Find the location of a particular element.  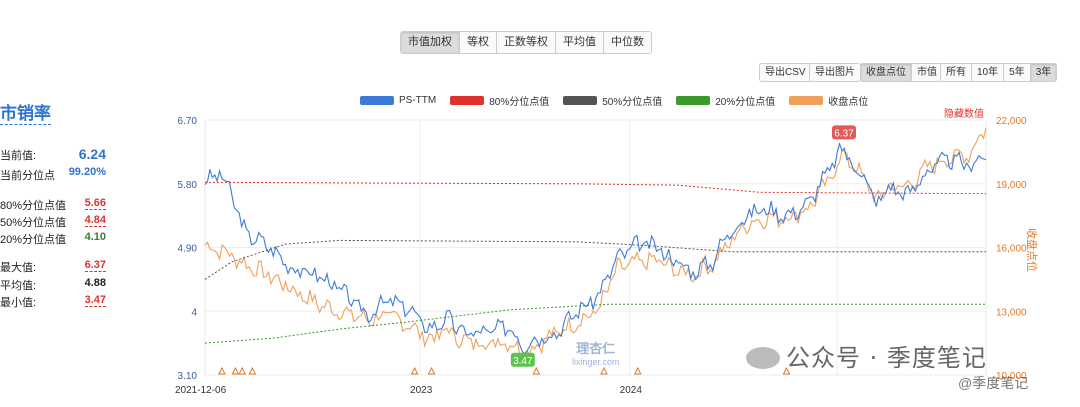

y-left-tick-label: 4 is located at coordinates (194, 312).